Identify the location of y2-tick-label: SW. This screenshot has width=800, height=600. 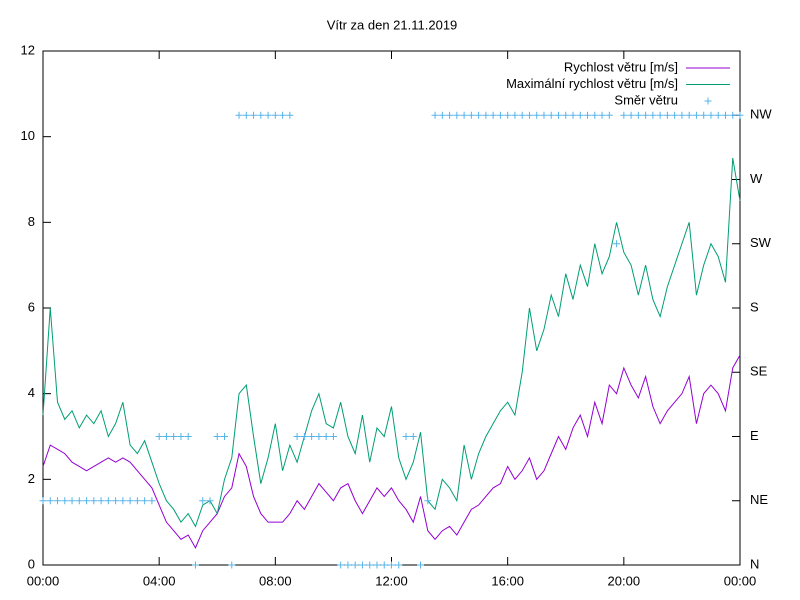
(761, 242).